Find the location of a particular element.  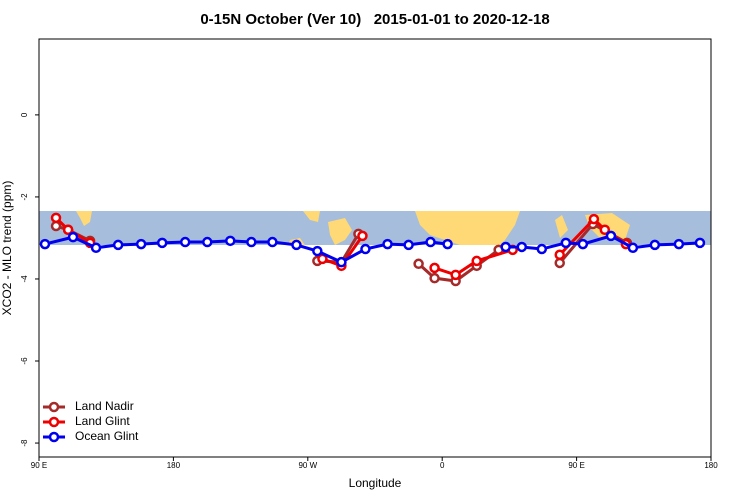

y-tick-label: 0 is located at coordinates (24, 114).